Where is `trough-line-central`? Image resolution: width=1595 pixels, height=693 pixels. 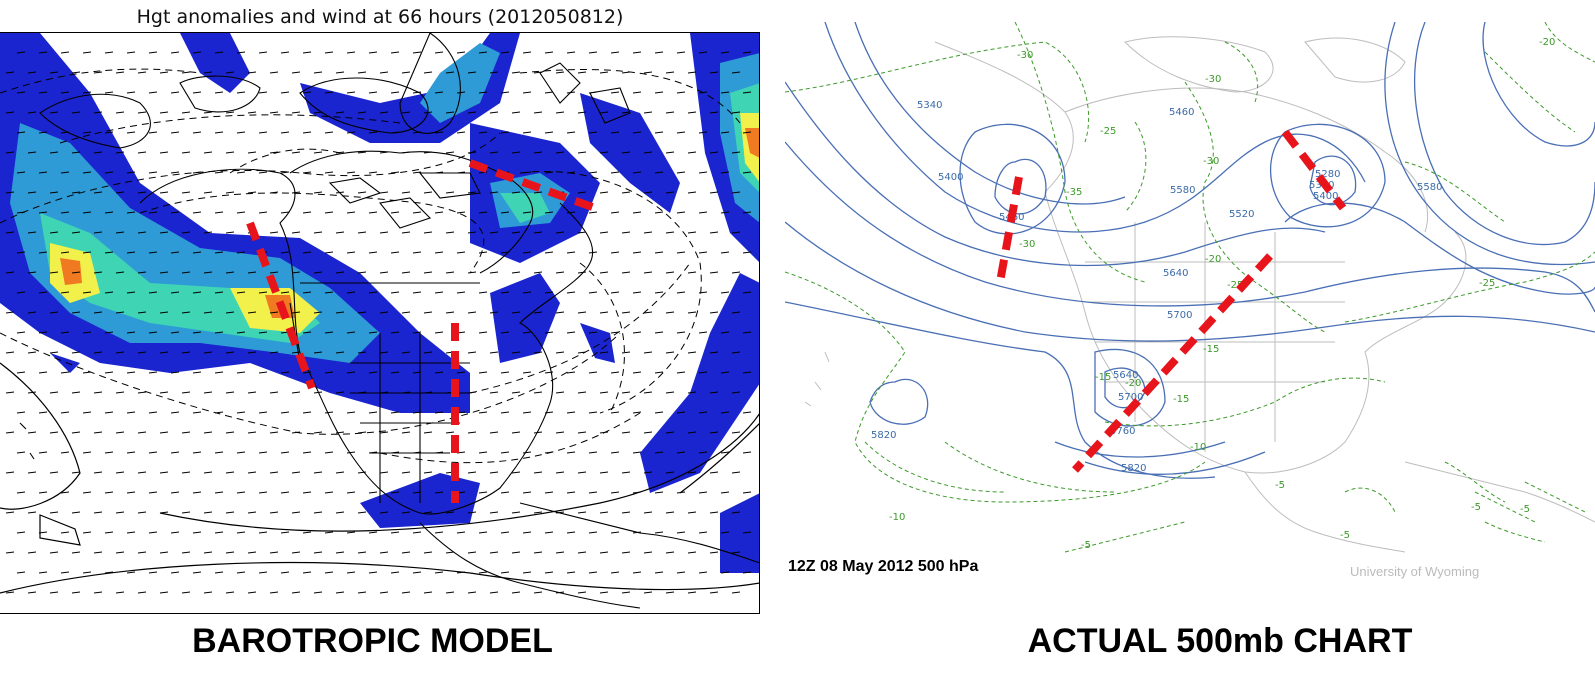 trough-line-central is located at coordinates (1172, 363).